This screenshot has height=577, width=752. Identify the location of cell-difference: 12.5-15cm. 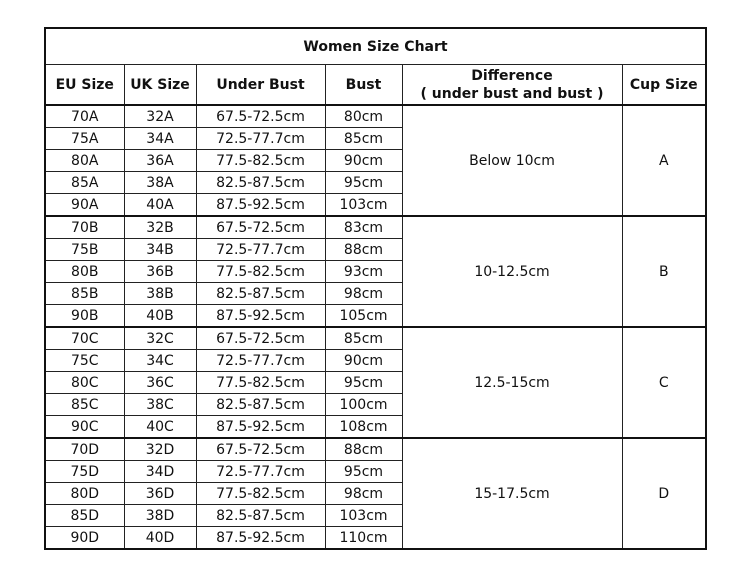
(512, 382).